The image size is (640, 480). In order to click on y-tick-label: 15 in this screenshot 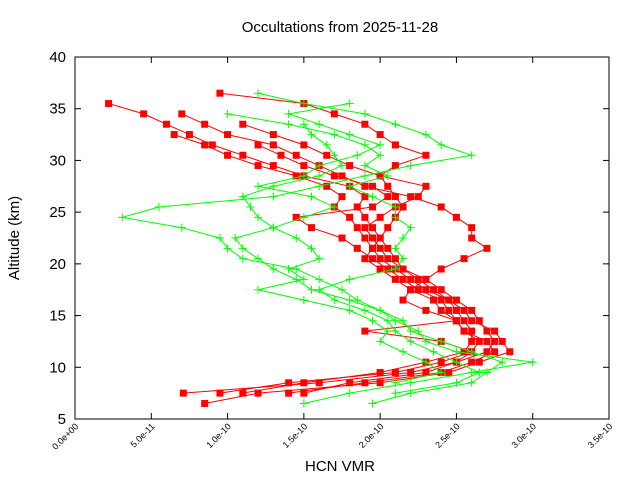, I will do `click(57, 316)`.